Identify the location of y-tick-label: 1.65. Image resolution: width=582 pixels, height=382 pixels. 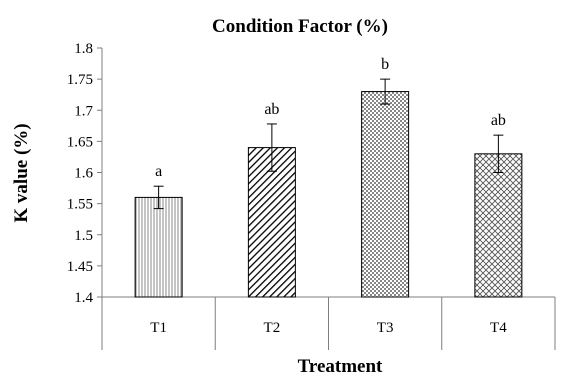
(80, 142).